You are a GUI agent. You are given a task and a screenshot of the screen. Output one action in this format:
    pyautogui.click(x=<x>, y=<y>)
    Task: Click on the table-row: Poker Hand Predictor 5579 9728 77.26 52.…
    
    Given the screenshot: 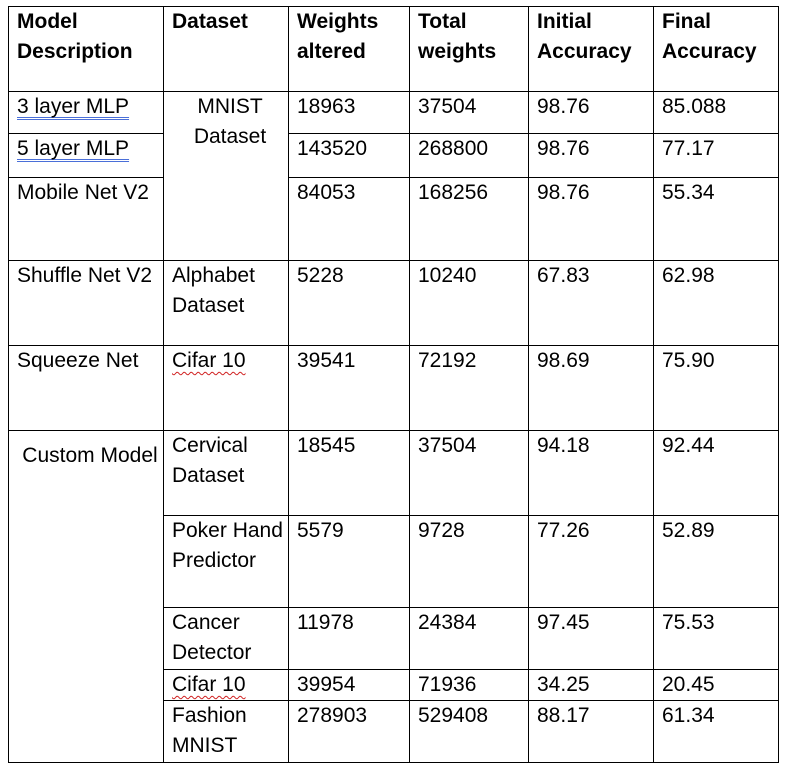 What is the action you would take?
    pyautogui.click(x=394, y=561)
    